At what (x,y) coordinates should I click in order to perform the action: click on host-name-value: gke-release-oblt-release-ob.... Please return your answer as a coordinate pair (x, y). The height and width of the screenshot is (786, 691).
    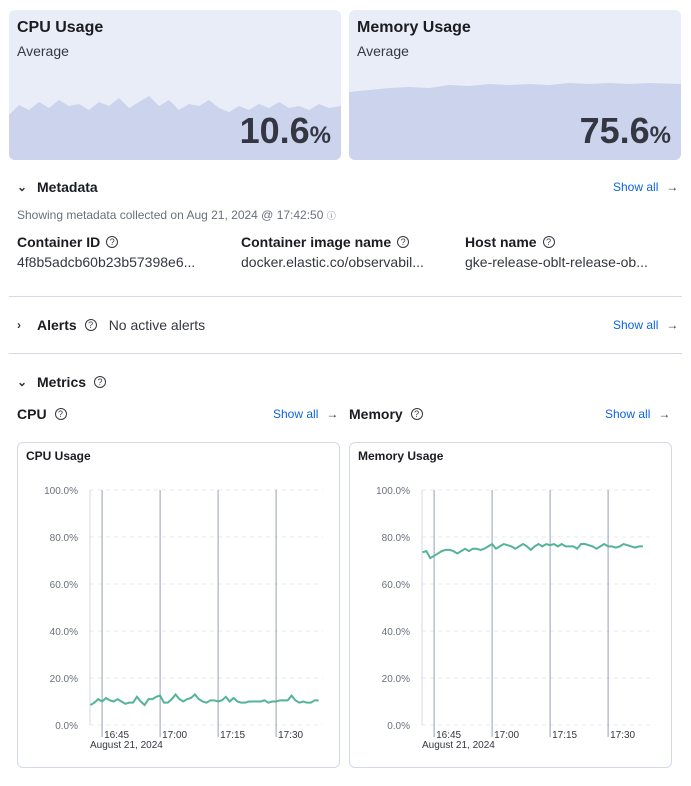
    Looking at the image, I should click on (556, 262).